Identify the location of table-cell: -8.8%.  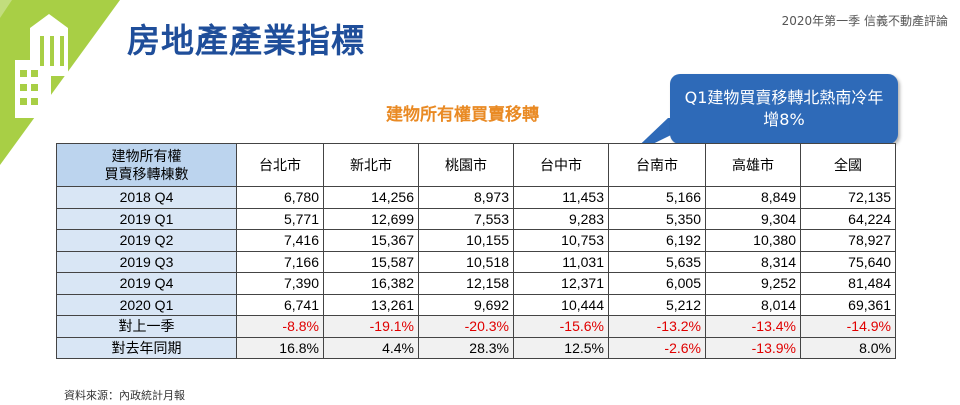
(280, 326).